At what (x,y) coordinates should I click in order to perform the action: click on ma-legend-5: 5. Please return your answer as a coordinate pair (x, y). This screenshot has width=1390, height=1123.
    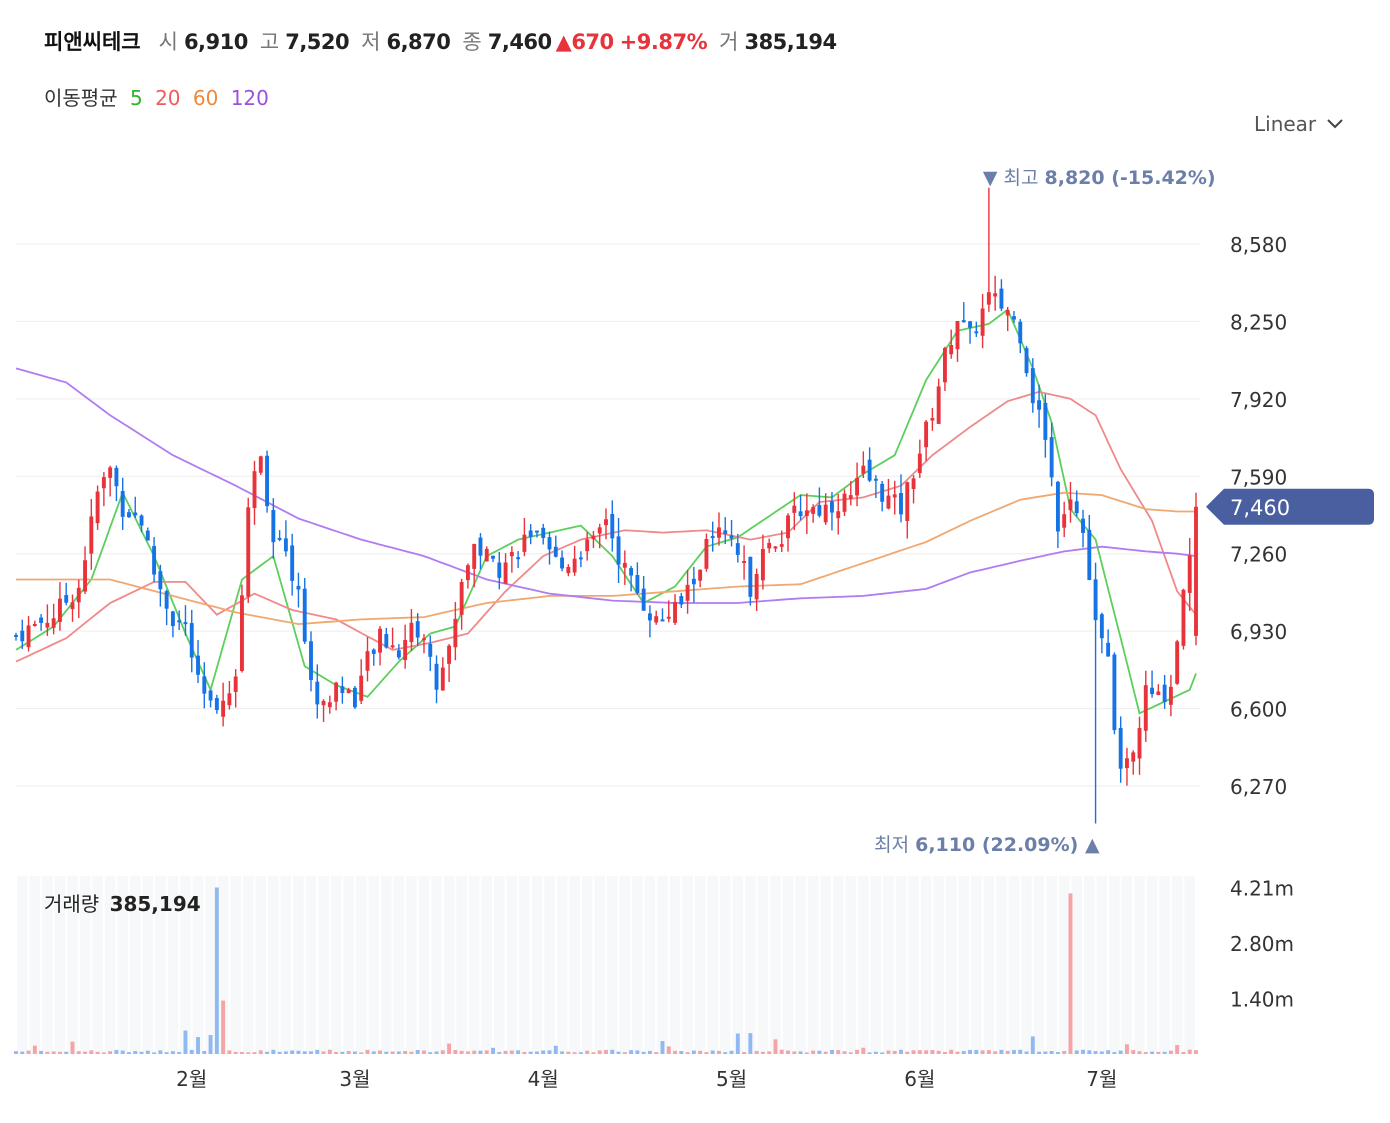
    Looking at the image, I should click on (136, 98).